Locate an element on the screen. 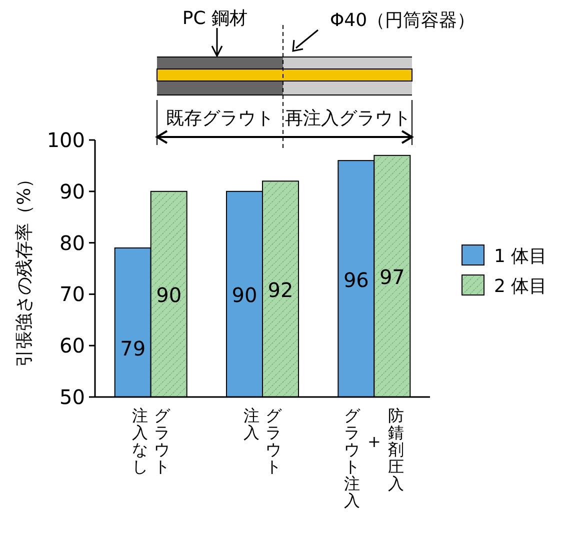 This screenshot has height=535, width=564. y-tick-label: 100 is located at coordinates (65, 140).